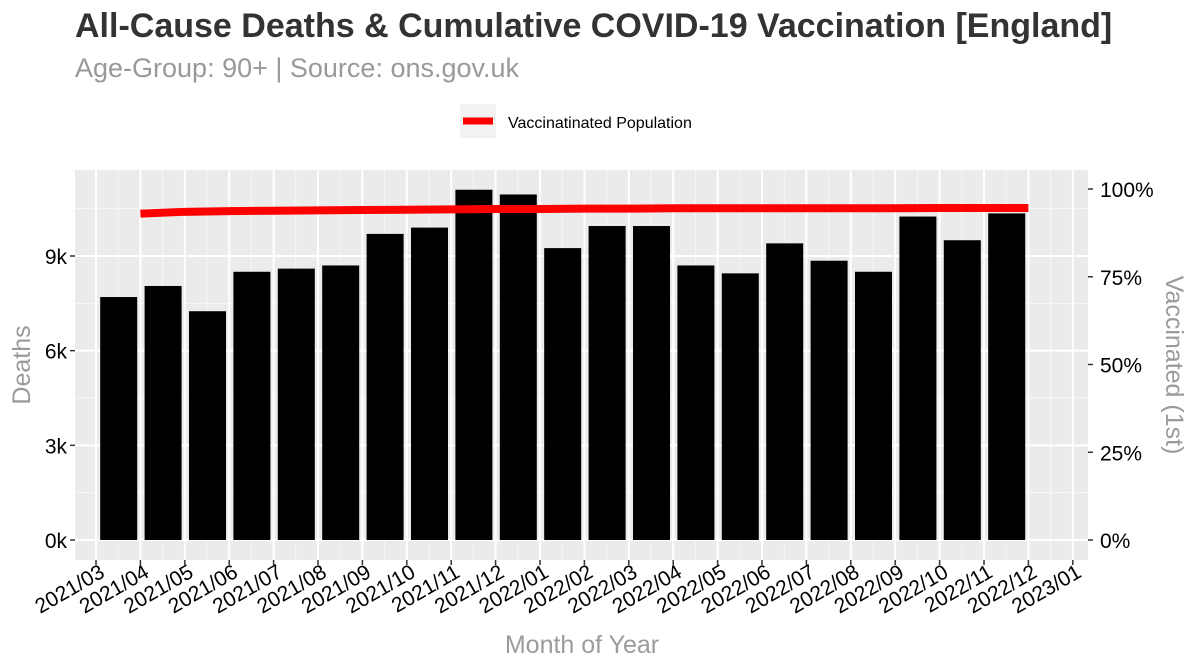 Image resolution: width=1200 pixels, height=670 pixels. I want to click on legend-label: Vaccinatinated Population, so click(600, 123).